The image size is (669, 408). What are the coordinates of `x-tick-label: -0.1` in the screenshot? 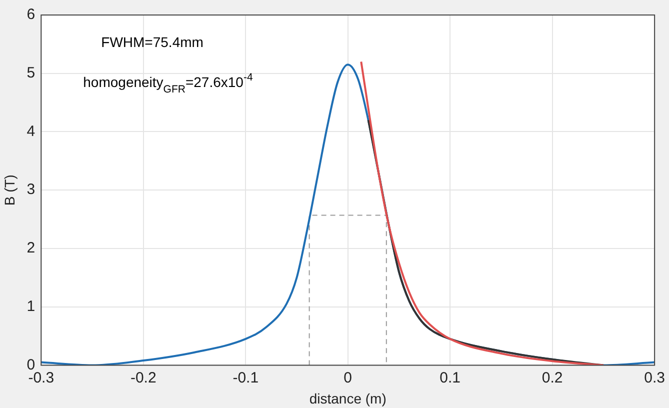 It's located at (245, 377).